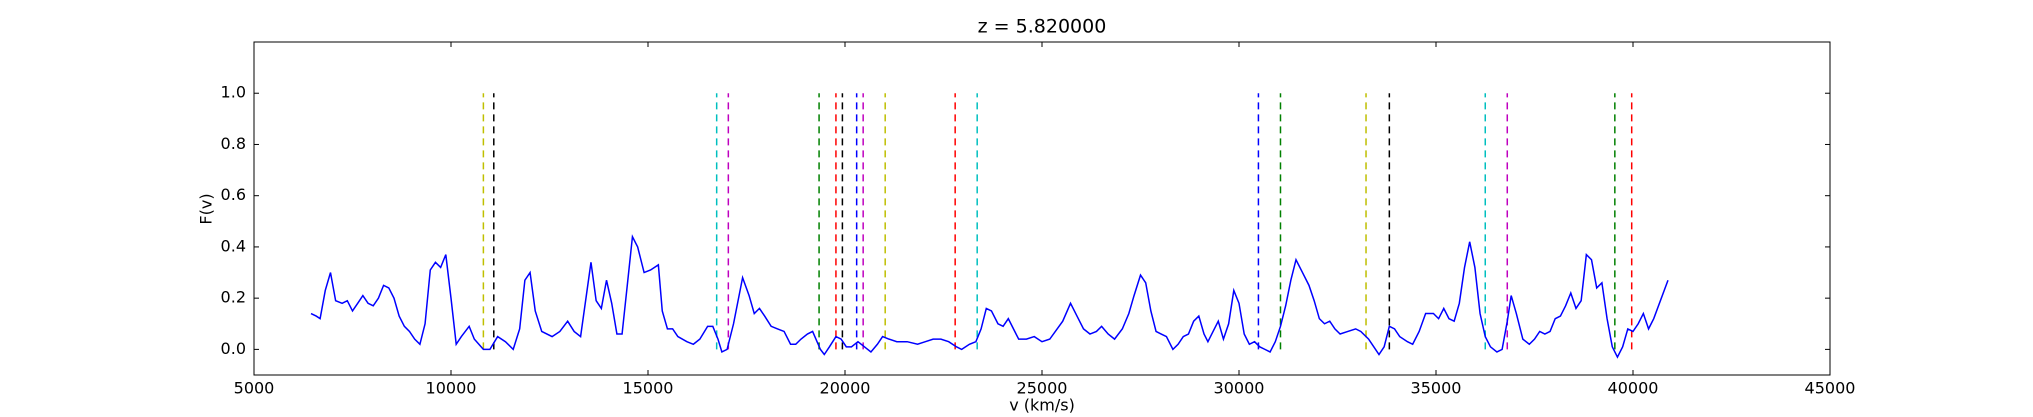 The image size is (2033, 417). What do you see at coordinates (233, 143) in the screenshot?
I see `y-tick-label: 0.8` at bounding box center [233, 143].